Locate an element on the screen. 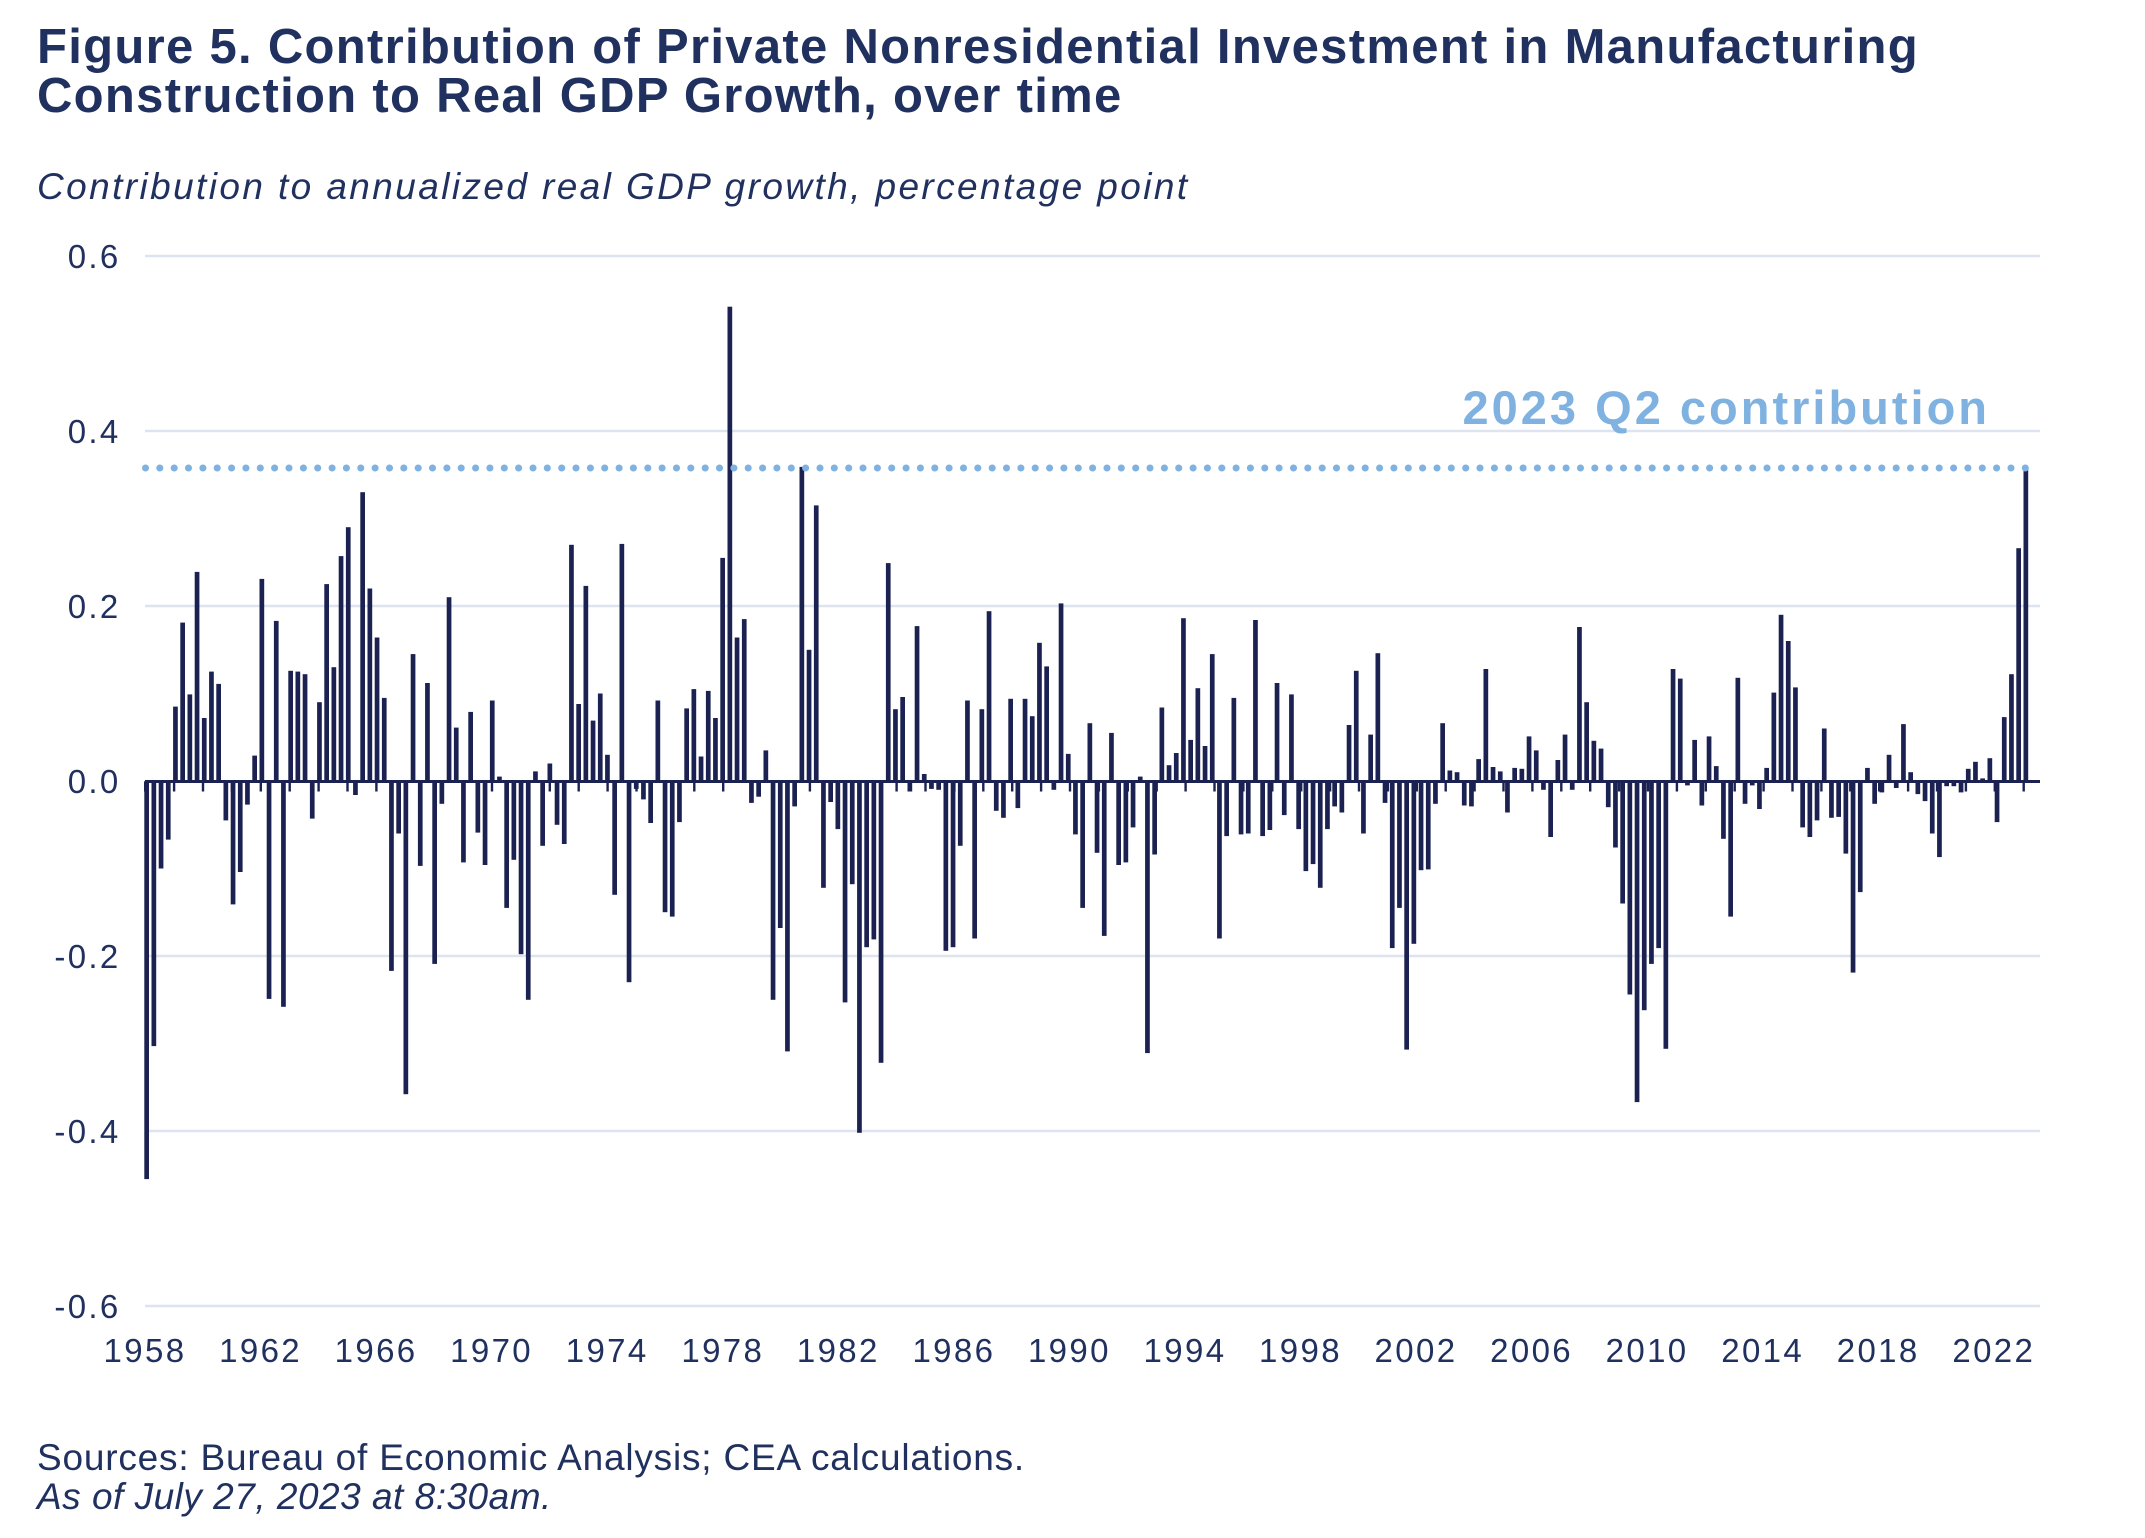  svg-text: 0.2 is located at coordinates (94, 606).